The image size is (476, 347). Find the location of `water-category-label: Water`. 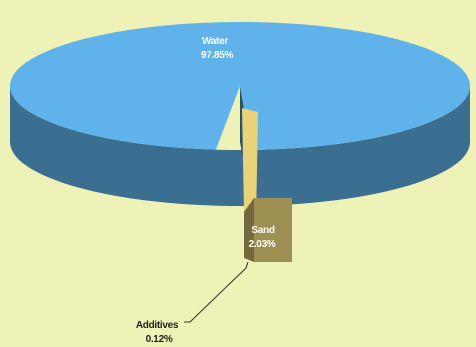

water-category-label: Water is located at coordinates (215, 41).